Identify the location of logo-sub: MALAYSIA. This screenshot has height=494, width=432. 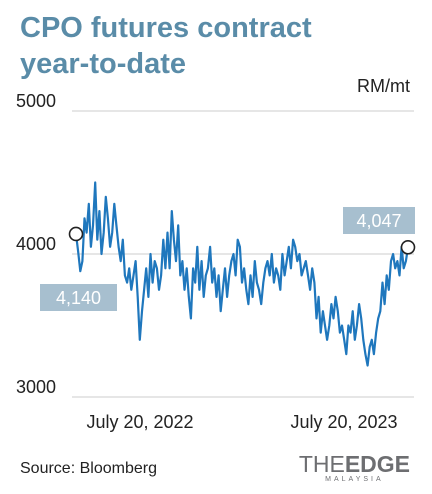
(354, 479).